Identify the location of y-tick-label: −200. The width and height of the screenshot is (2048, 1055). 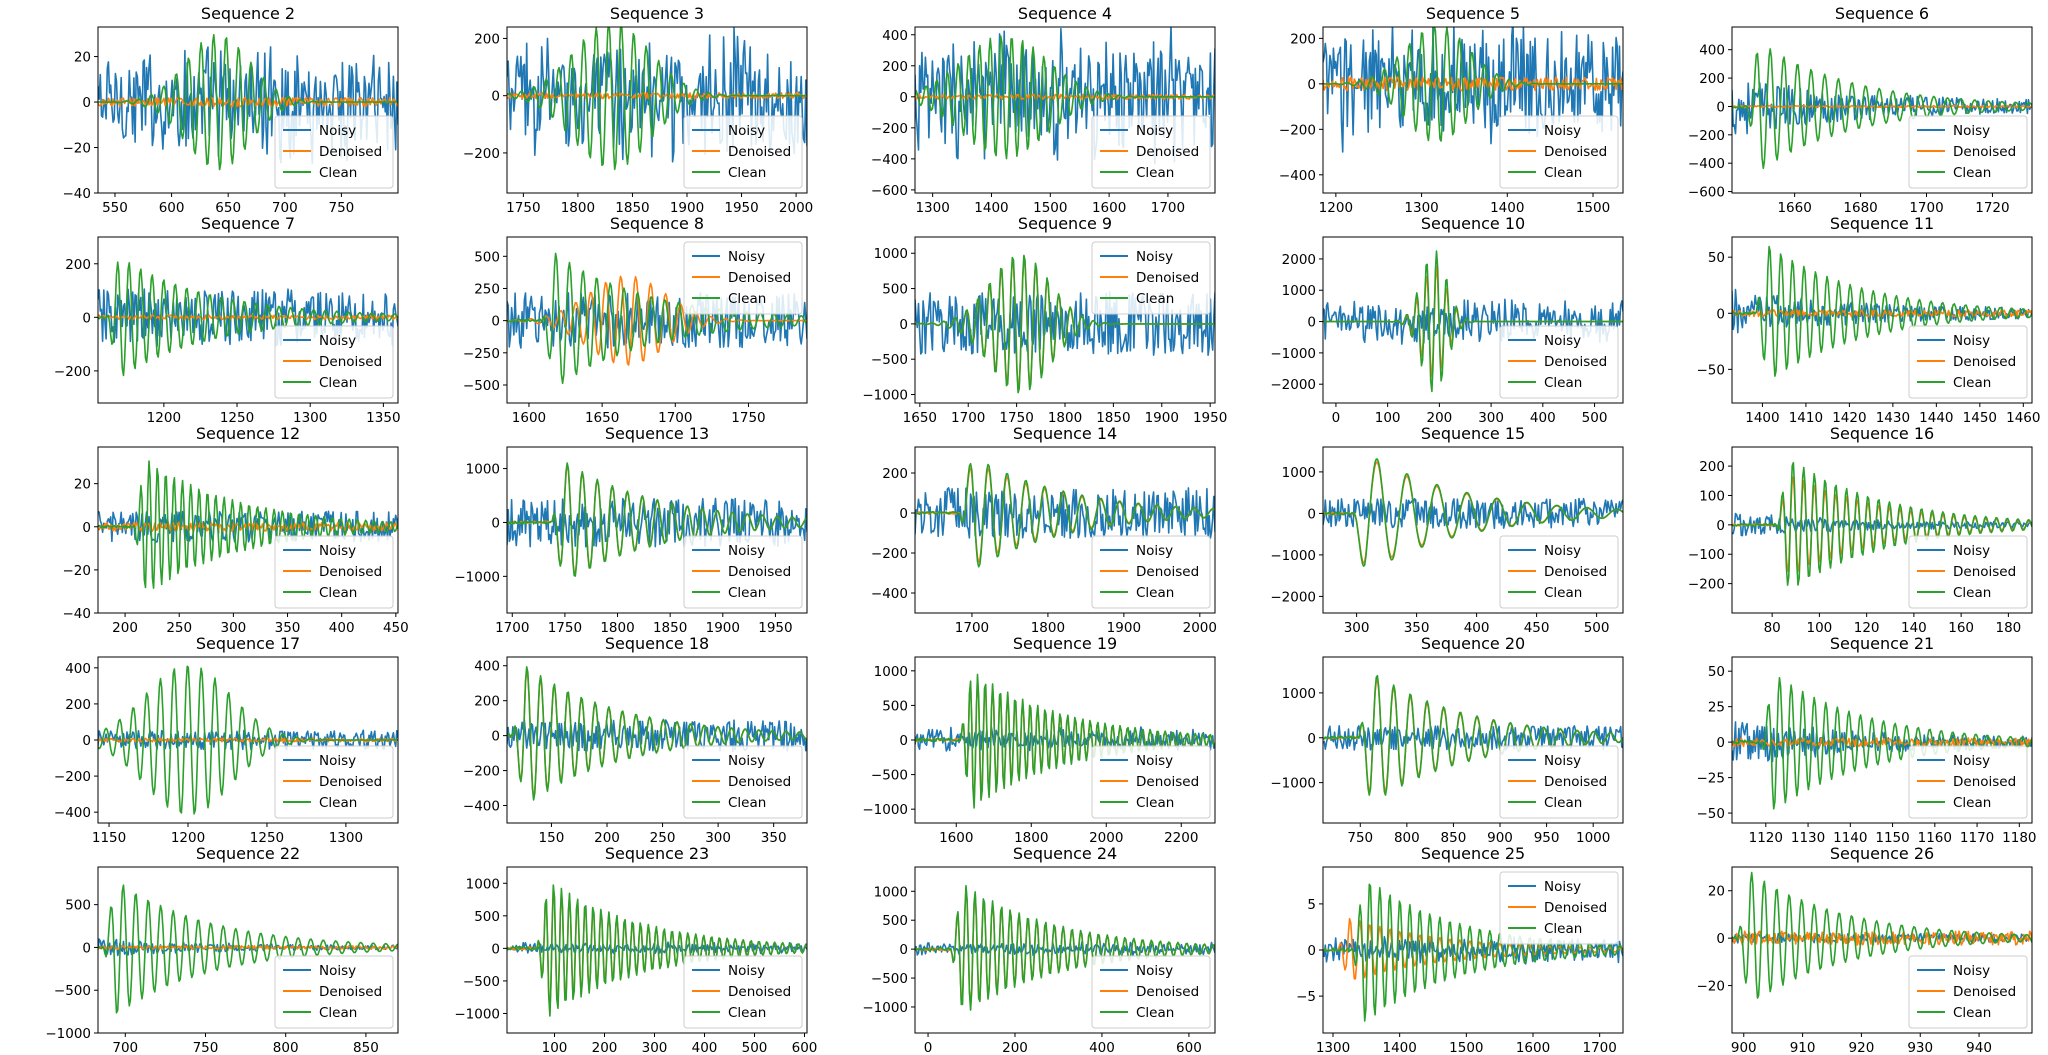
(72, 777).